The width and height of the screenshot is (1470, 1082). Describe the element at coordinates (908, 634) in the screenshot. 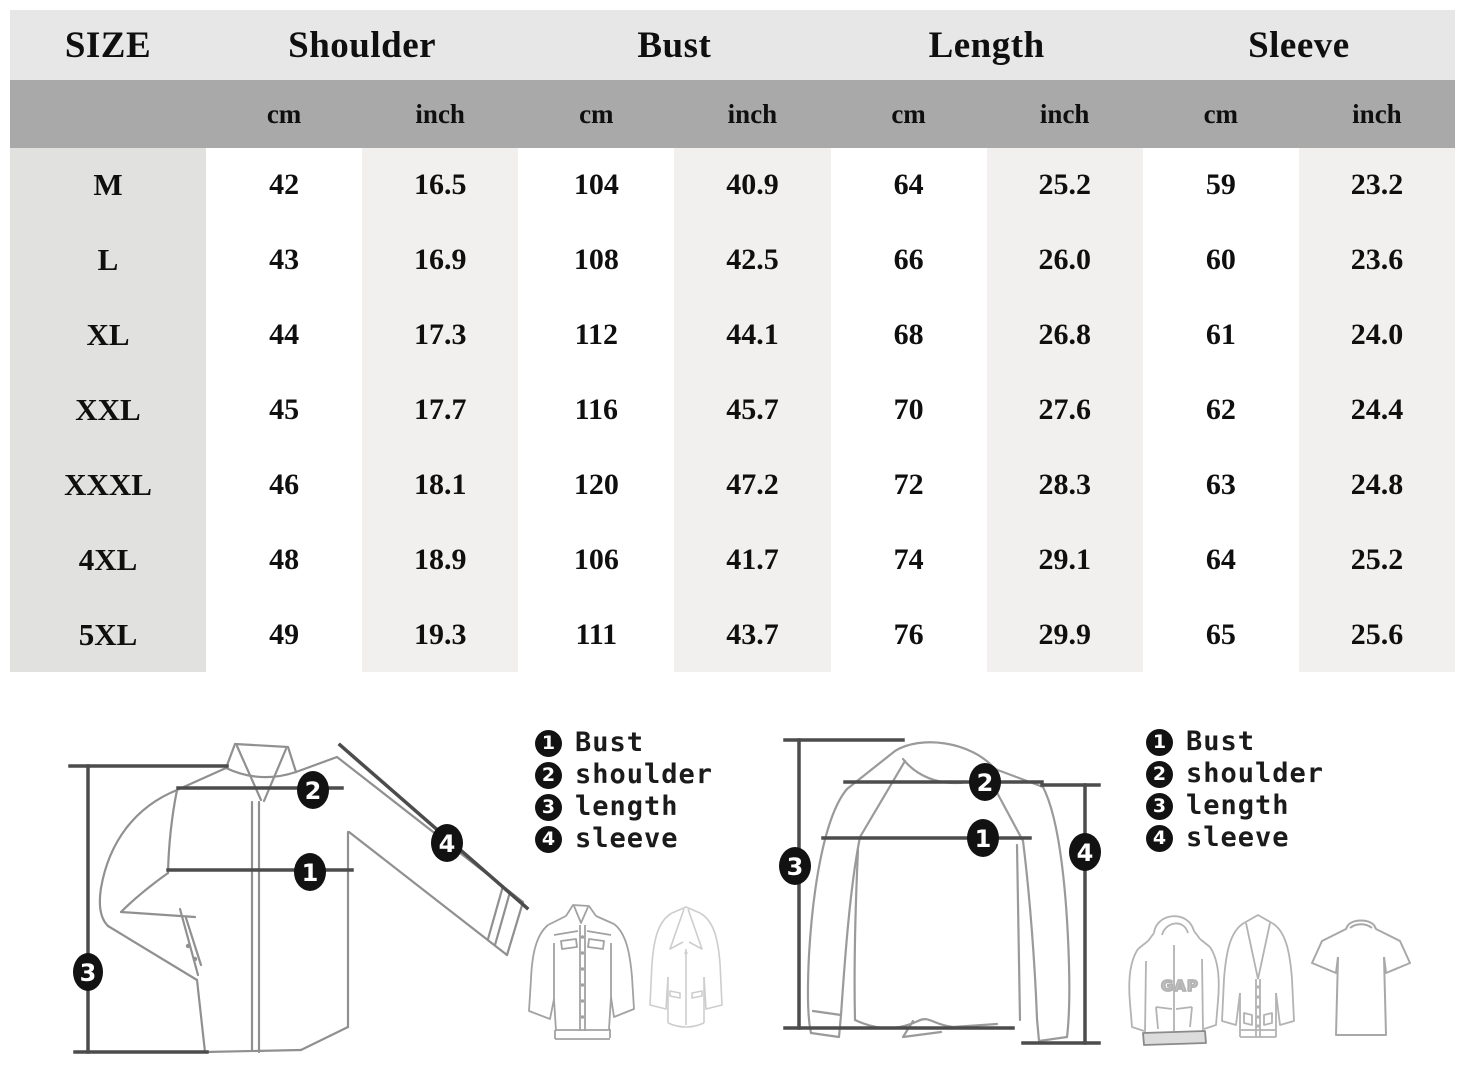

I see `value-cell: 76` at that location.